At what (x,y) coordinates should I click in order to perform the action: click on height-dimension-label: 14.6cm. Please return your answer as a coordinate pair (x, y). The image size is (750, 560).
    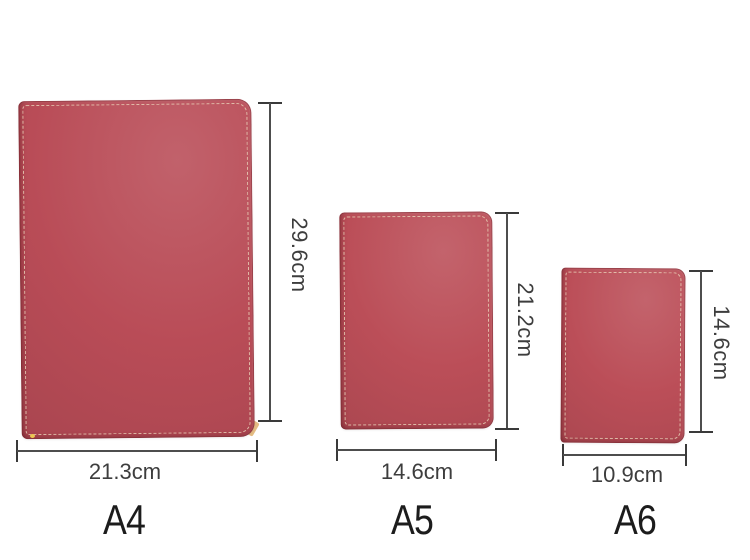
    Looking at the image, I should click on (721, 343).